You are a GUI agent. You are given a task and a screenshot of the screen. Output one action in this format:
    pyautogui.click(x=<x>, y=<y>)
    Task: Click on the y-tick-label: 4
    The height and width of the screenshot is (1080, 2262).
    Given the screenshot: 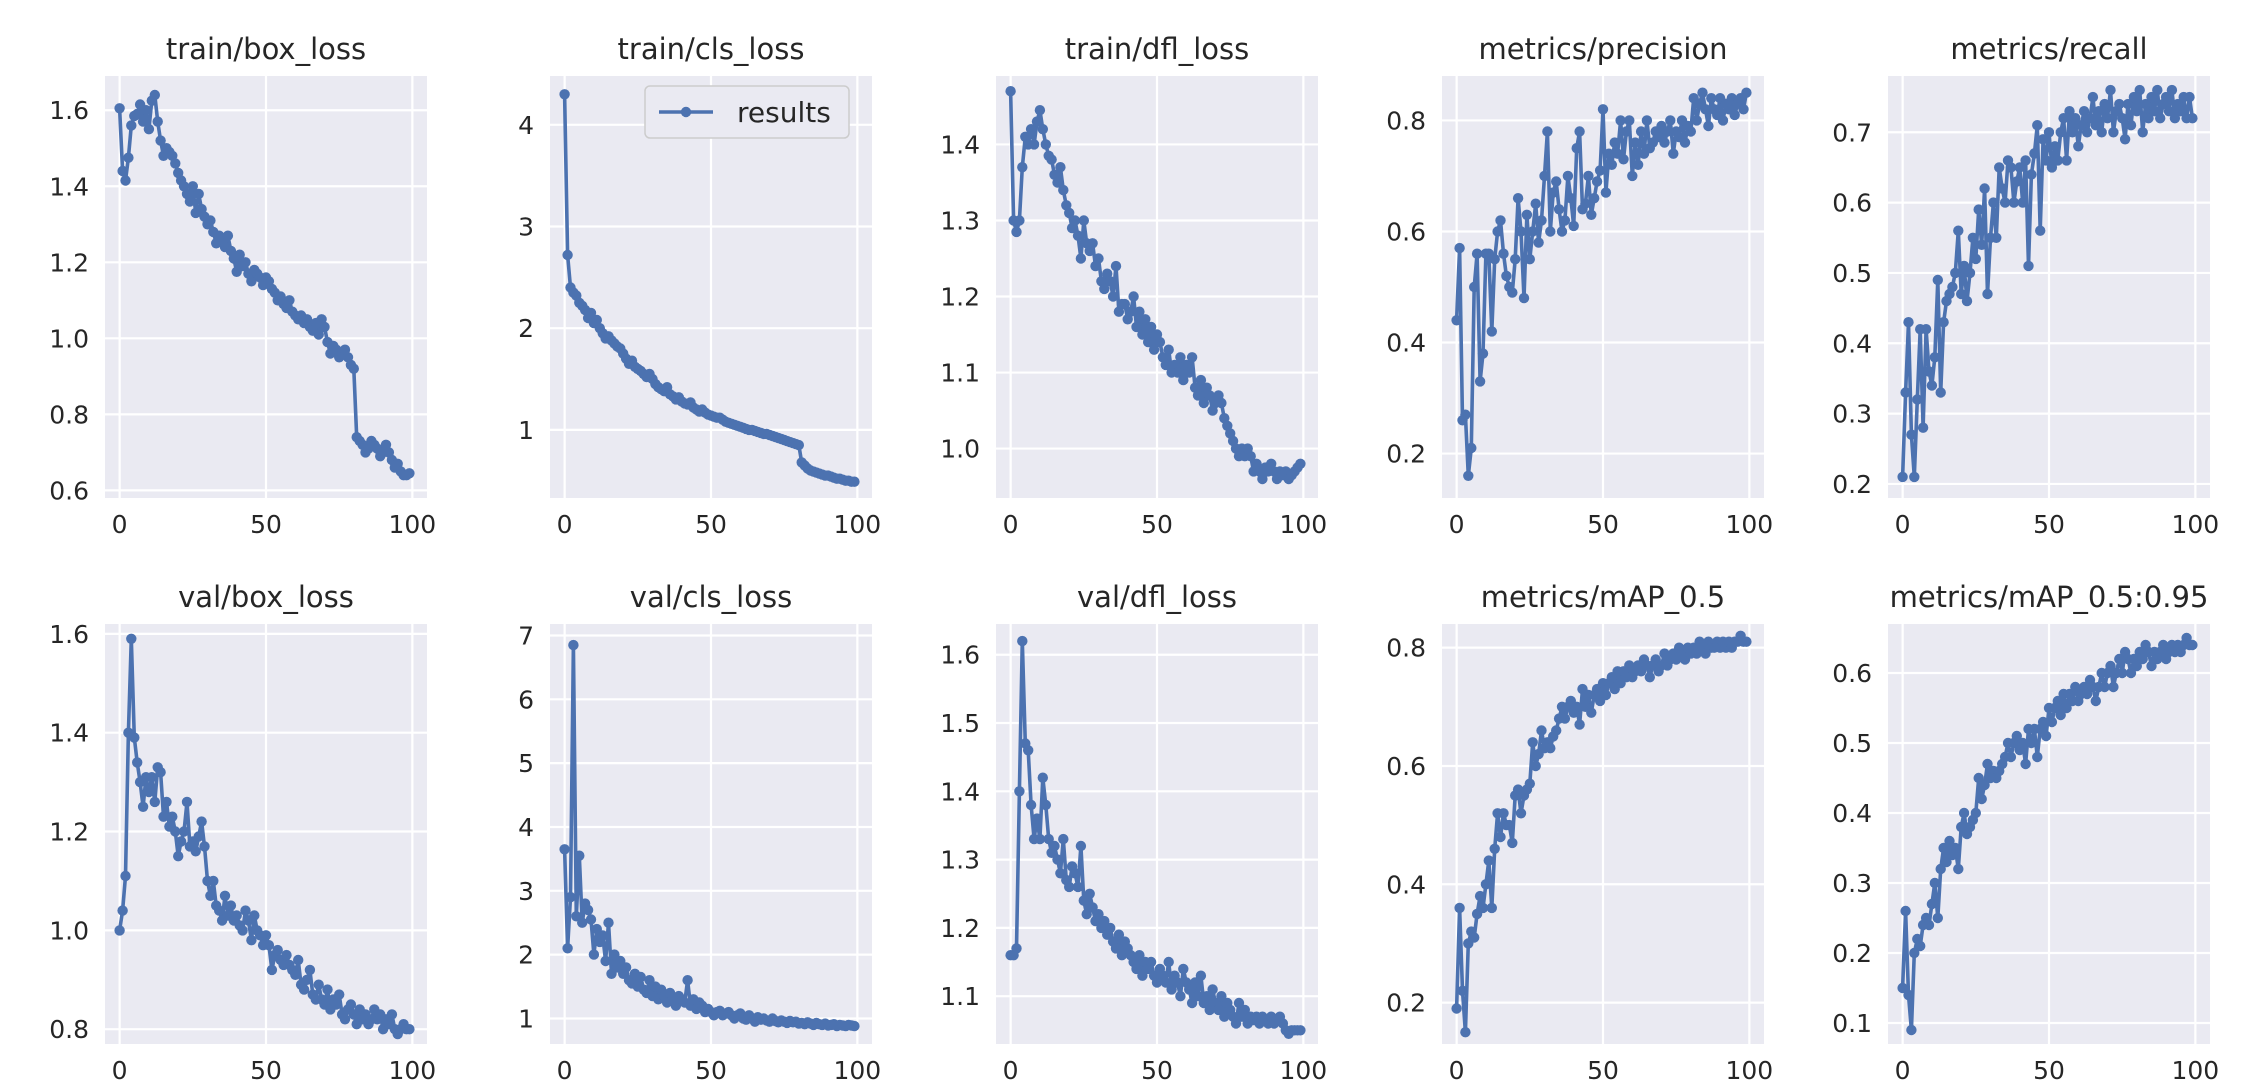 What is the action you would take?
    pyautogui.click(x=526, y=125)
    